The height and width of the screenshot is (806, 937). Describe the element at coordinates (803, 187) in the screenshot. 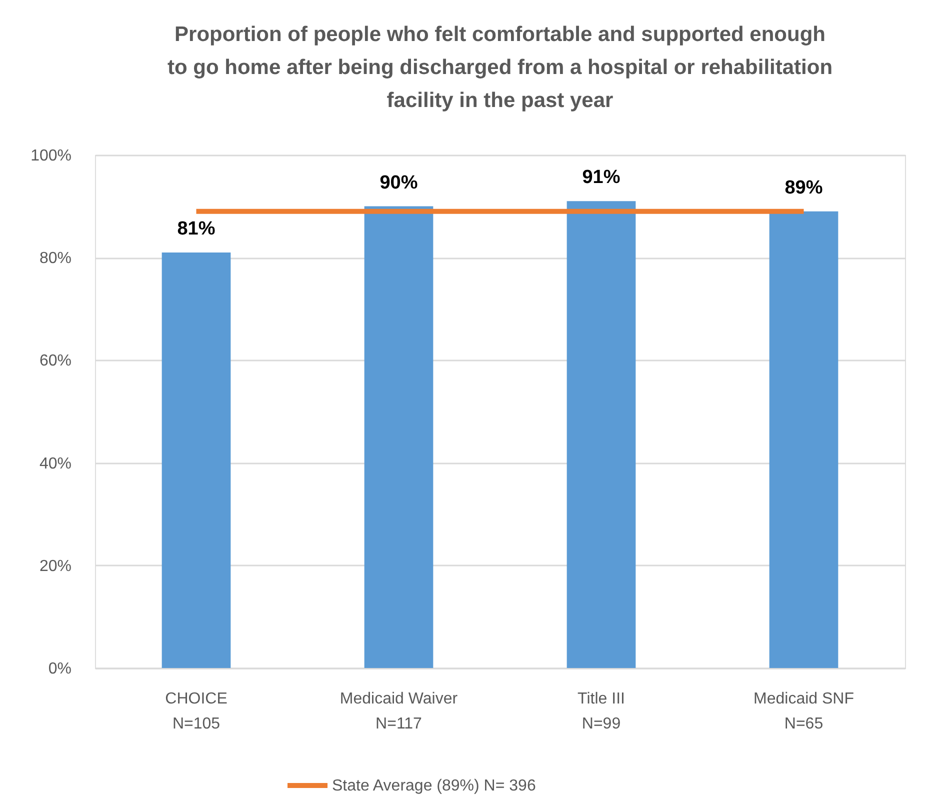

I see `data-label: 89%` at that location.